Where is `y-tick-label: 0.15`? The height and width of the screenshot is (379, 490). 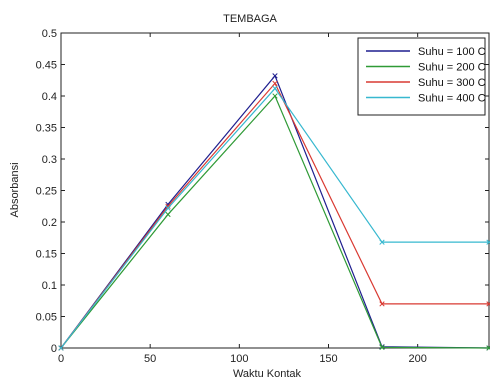 y-tick-label: 0.15 is located at coordinates (46, 255).